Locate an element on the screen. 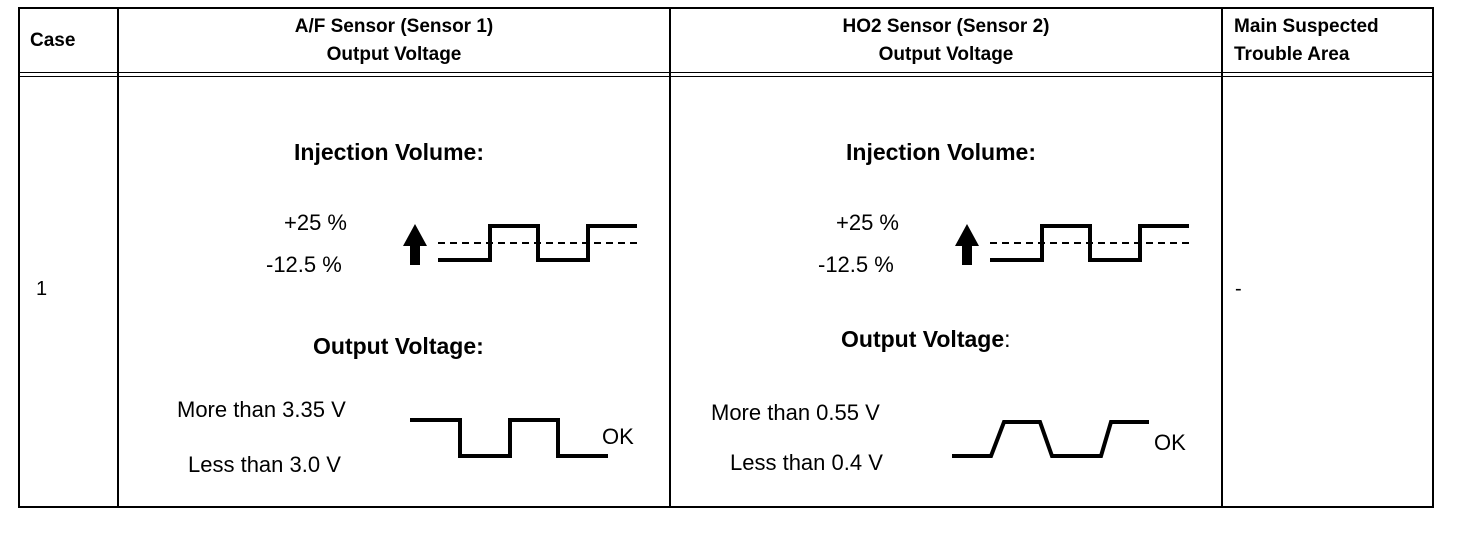 This screenshot has height=536, width=1472. af-voltage-high-label: More than 3.35 V is located at coordinates (261, 409).